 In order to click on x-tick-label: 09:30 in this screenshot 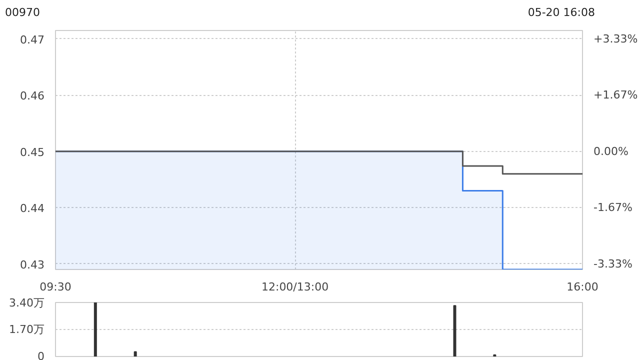, I will do `click(56, 287)`.